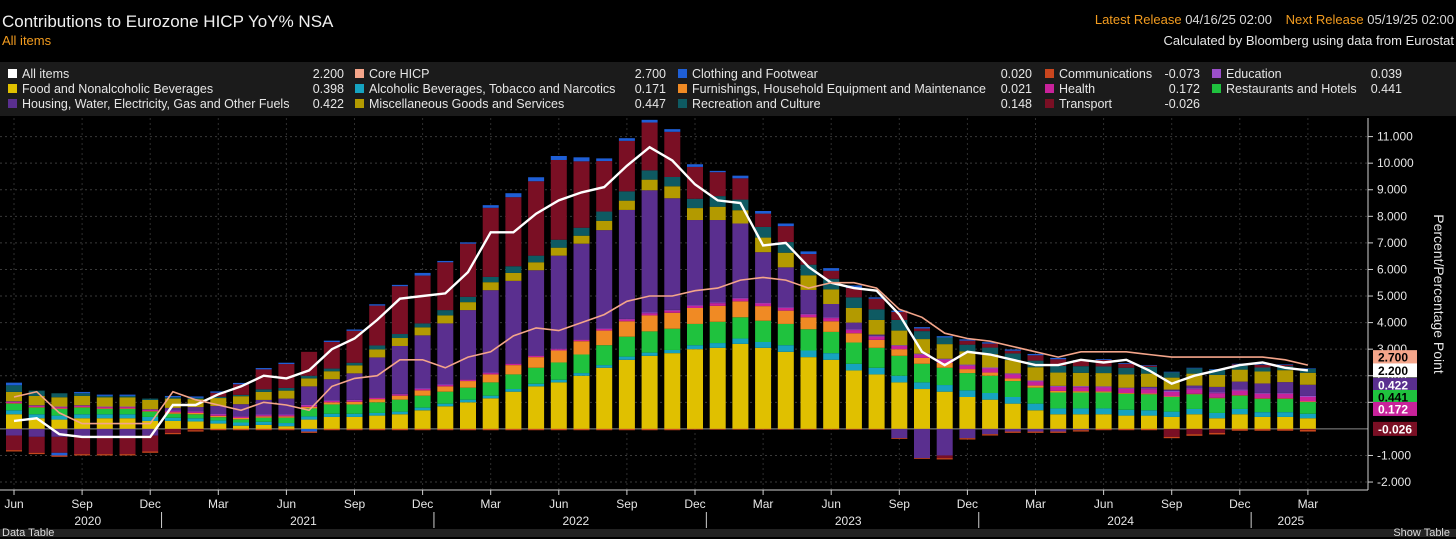  What do you see at coordinates (1307, 74) in the screenshot?
I see `legend-item: Education 0.039` at bounding box center [1307, 74].